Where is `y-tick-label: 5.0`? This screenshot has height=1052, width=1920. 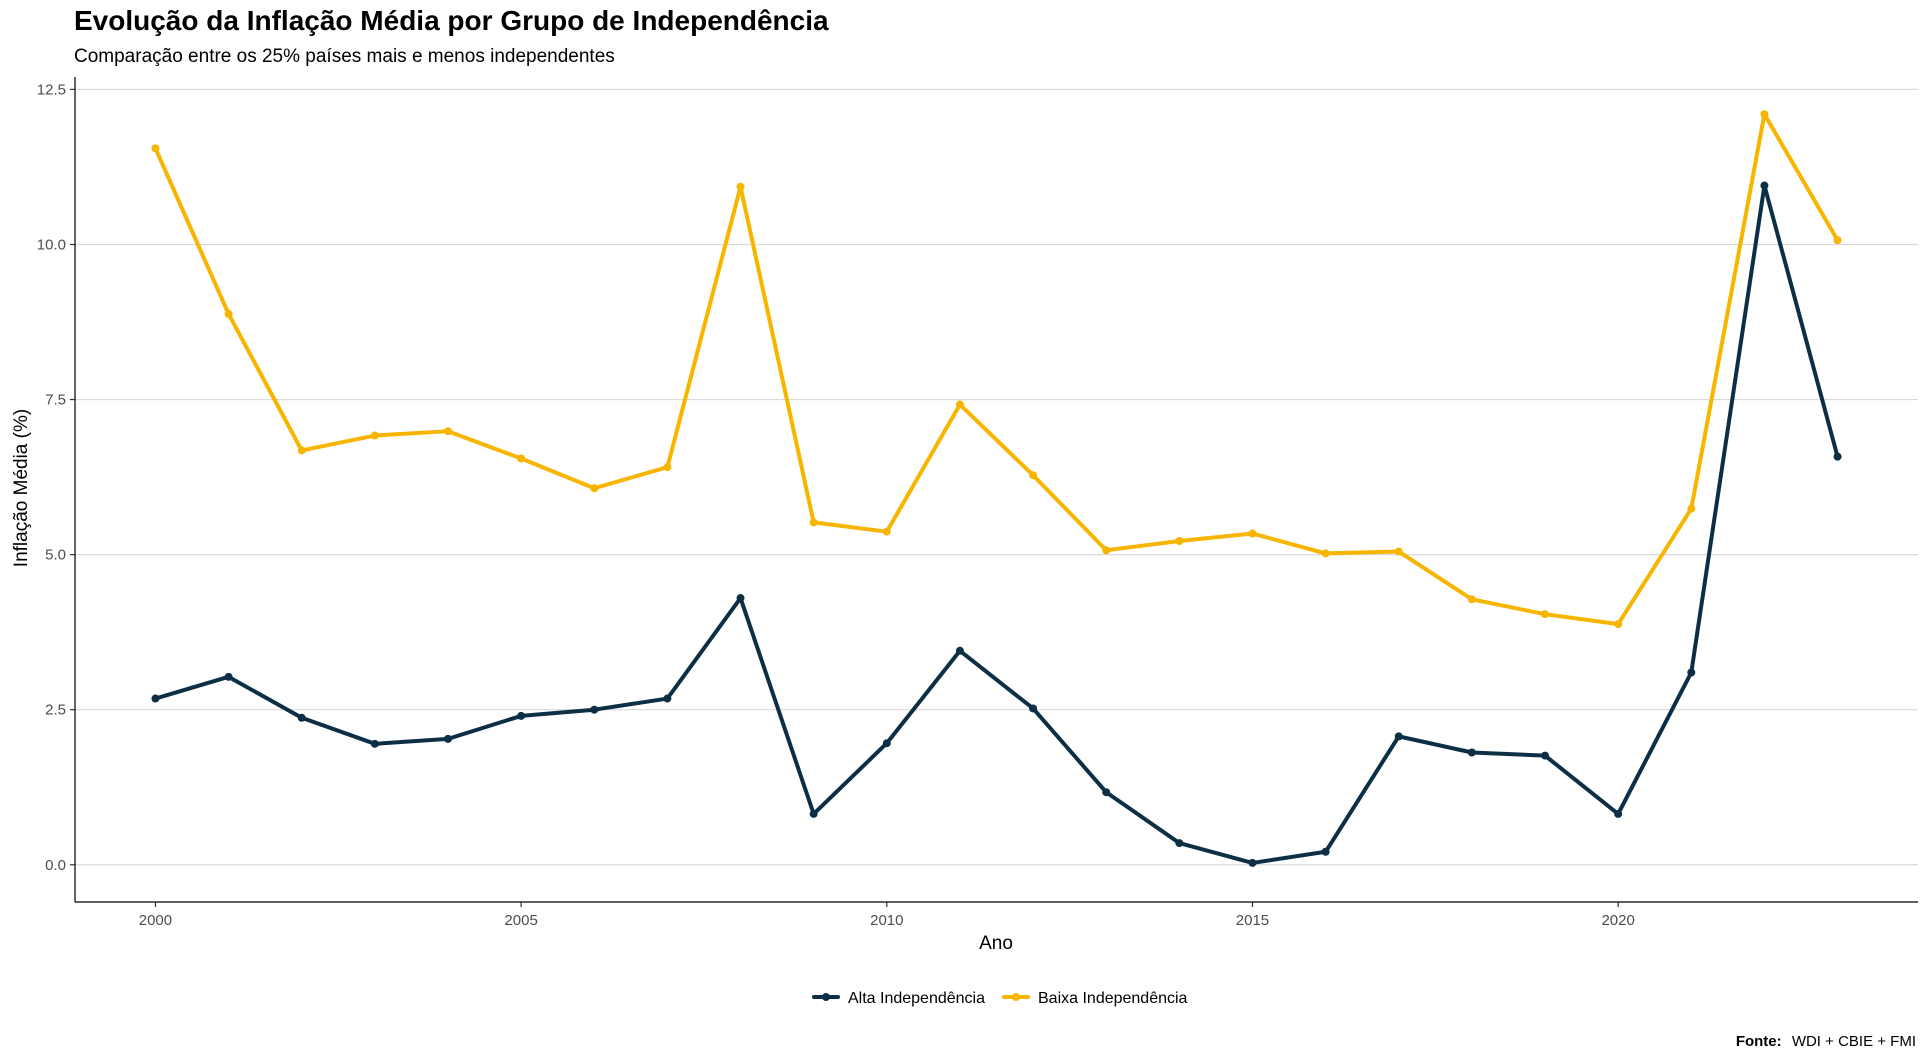
y-tick-label: 5.0 is located at coordinates (55, 555).